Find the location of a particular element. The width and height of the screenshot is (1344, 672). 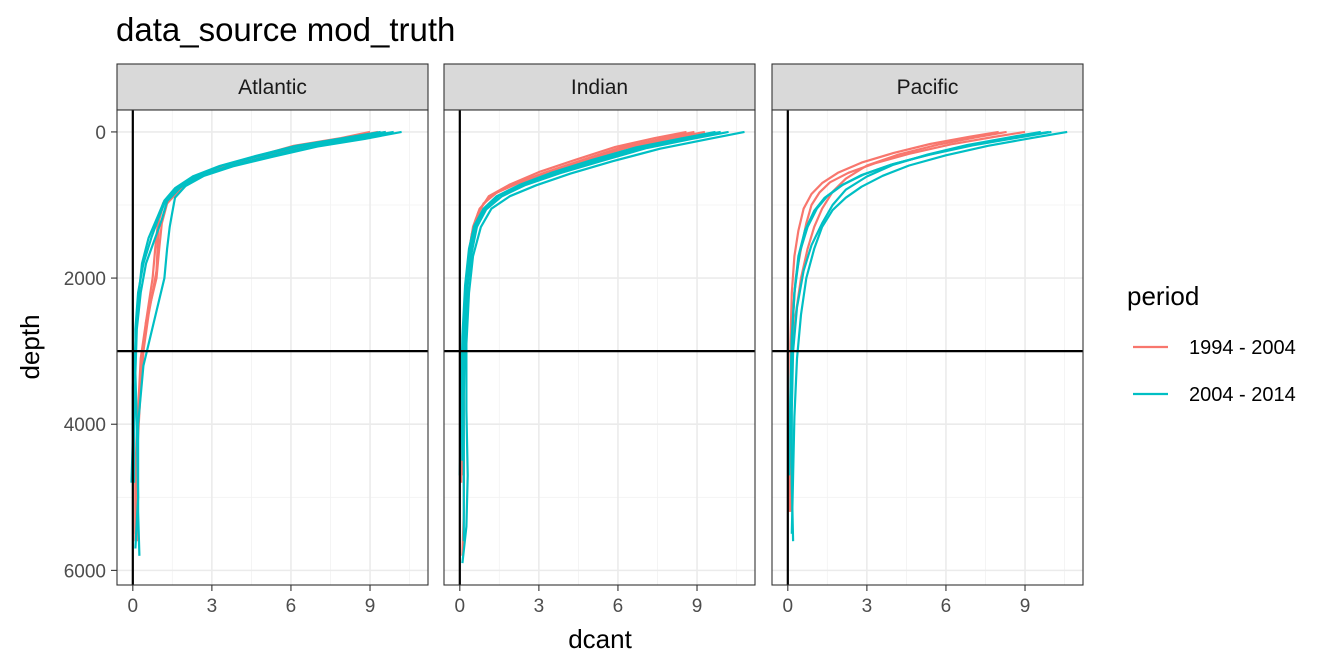

y-tick-label: 4000 is located at coordinates (85, 425).